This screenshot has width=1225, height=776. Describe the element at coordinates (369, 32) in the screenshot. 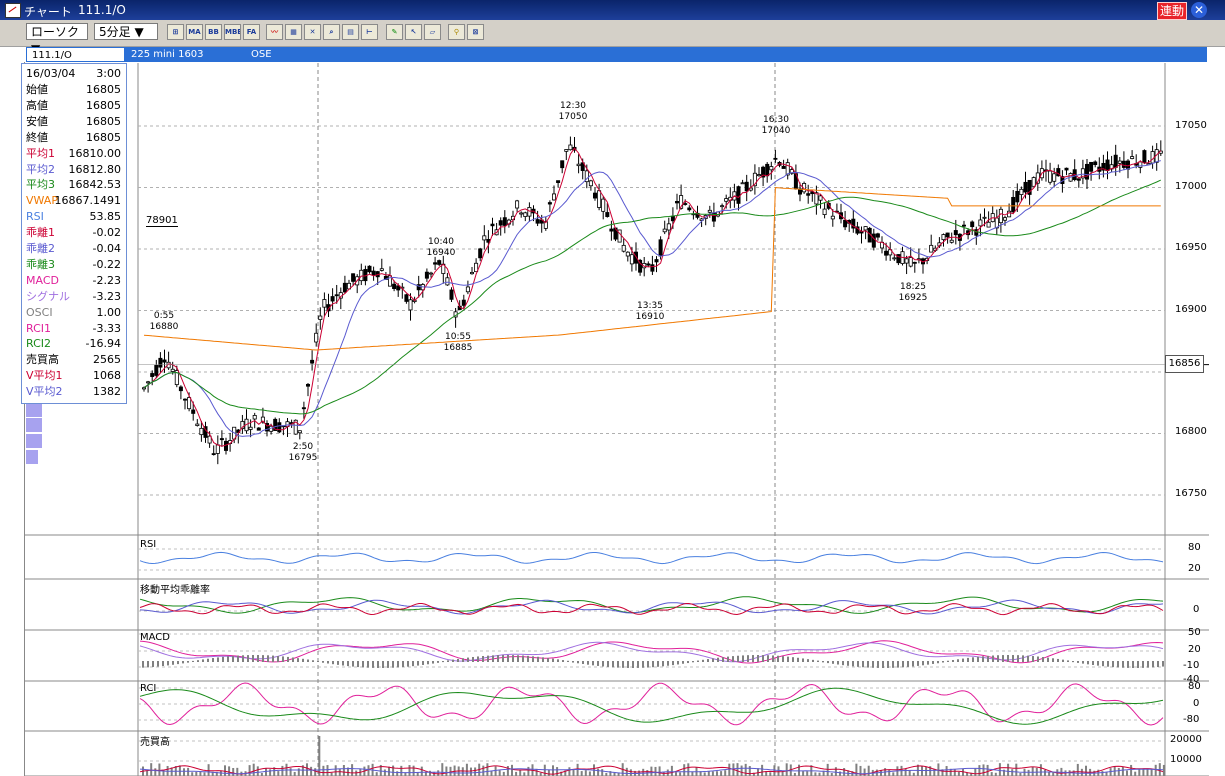

I see `table-icon: ⊢` at that location.